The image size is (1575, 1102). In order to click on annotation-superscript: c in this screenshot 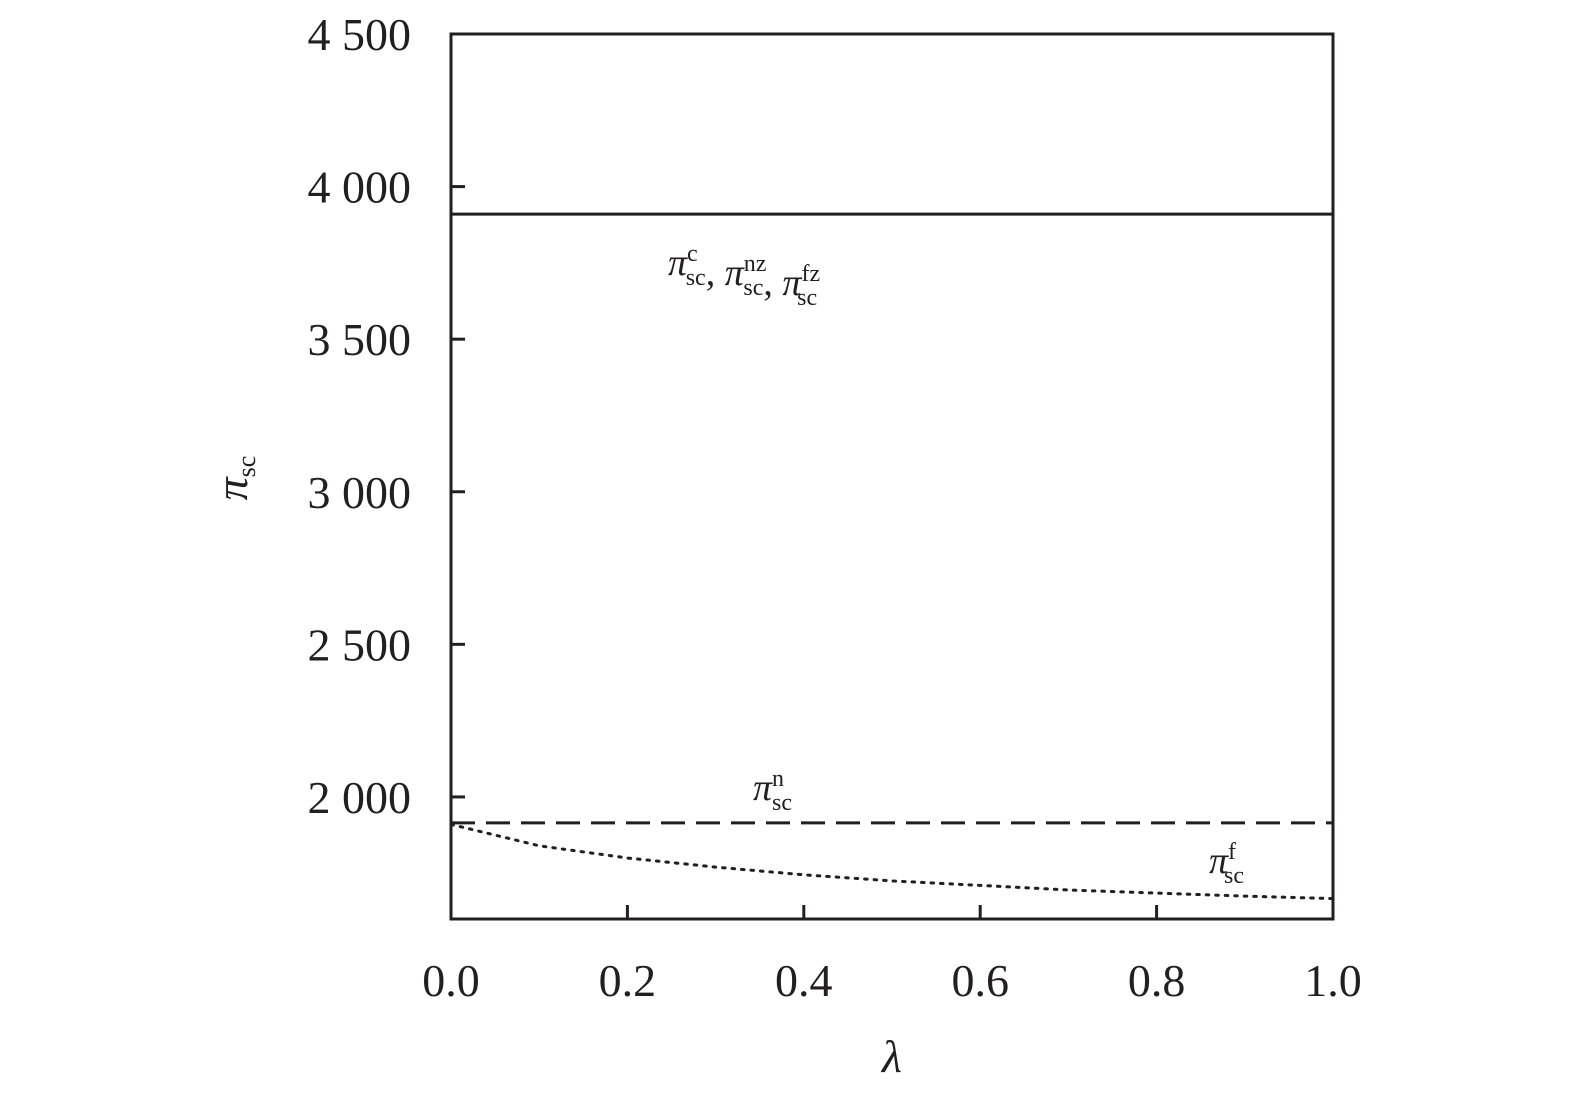, I will do `click(692, 254)`.